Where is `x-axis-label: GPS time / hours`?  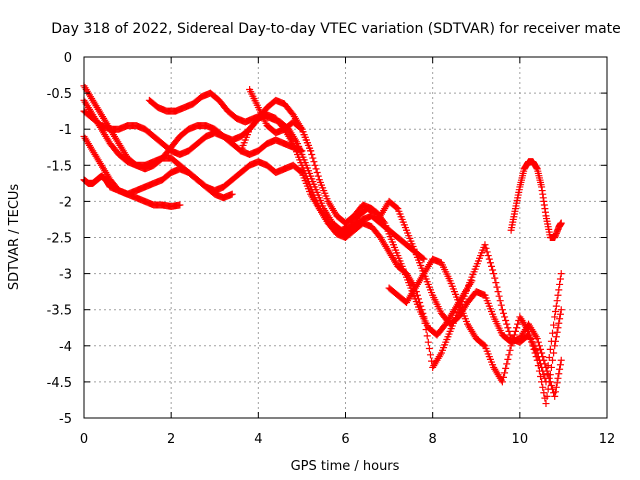 x-axis-label: GPS time / hours is located at coordinates (345, 466).